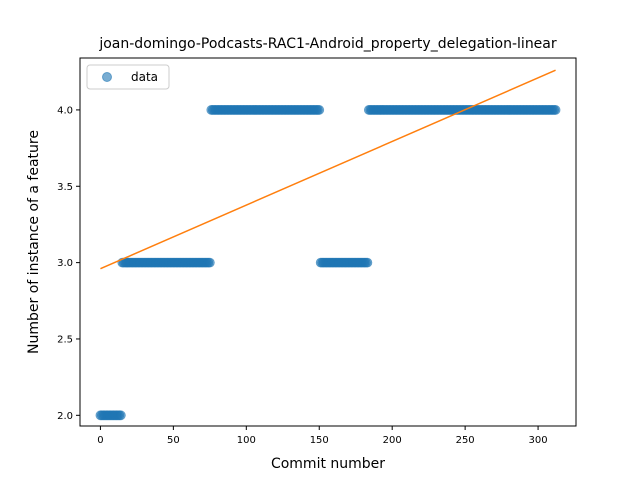 This screenshot has width=640, height=480. I want to click on x-tick-label: 250, so click(465, 440).